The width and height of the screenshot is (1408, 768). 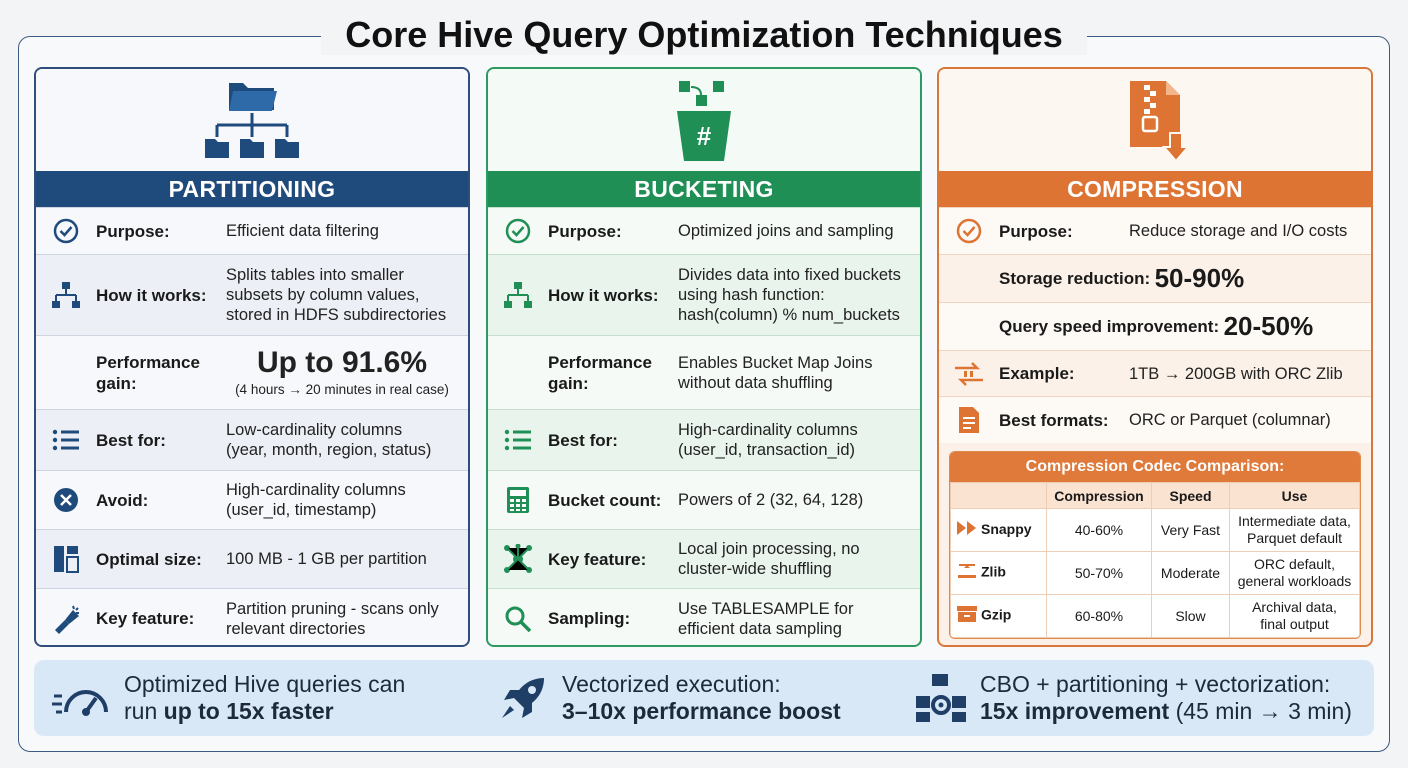 I want to click on folder-tree-icon, so click(x=252, y=120).